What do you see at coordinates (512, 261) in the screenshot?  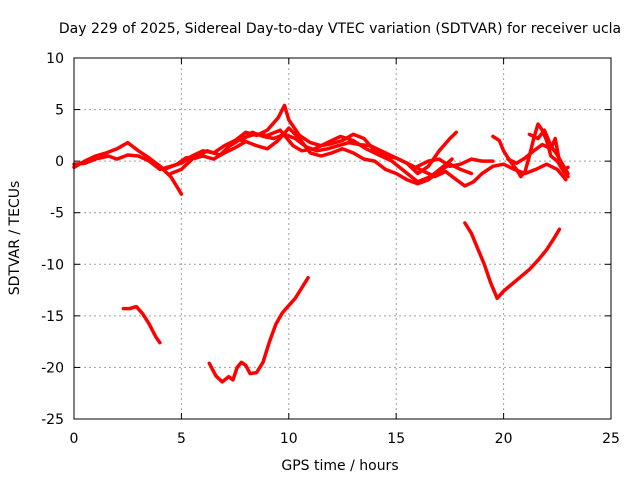 I see `series-sat-l` at bounding box center [512, 261].